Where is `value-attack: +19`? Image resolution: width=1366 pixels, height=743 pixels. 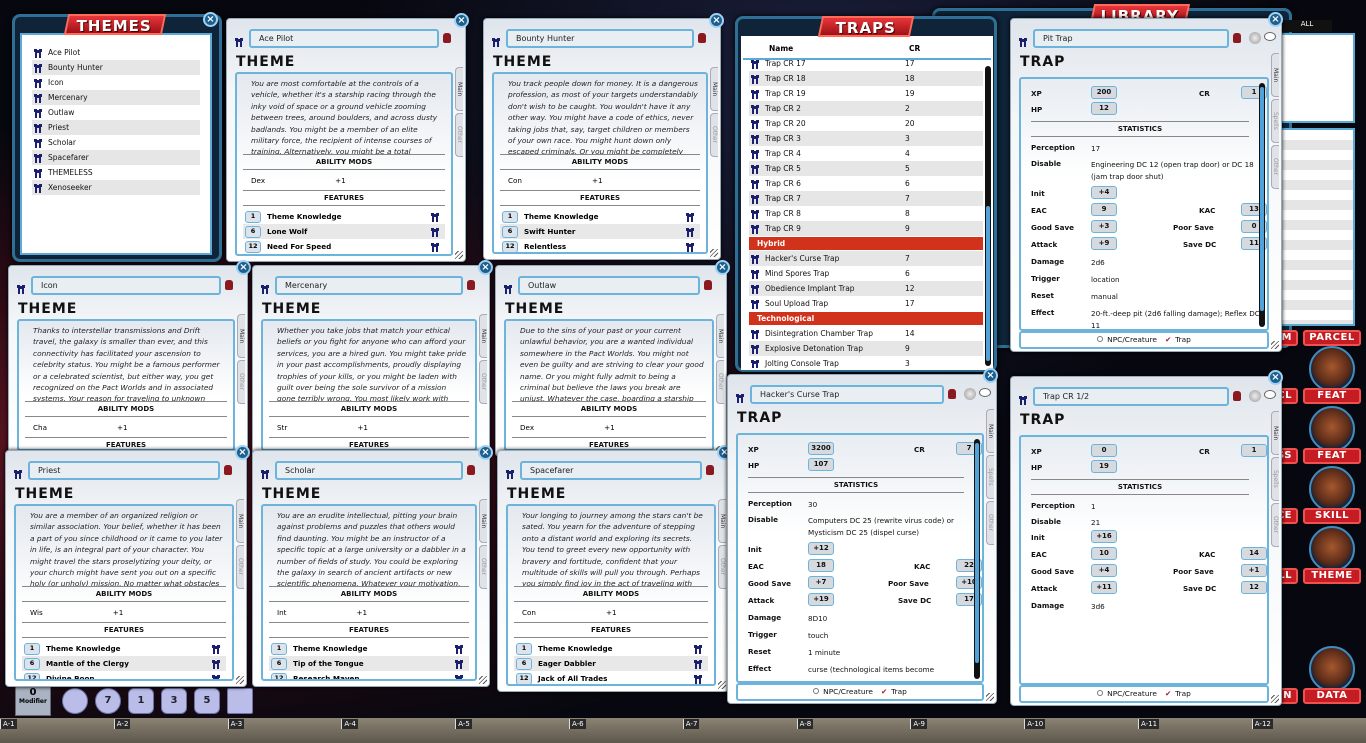
value-attack: +19 is located at coordinates (821, 599).